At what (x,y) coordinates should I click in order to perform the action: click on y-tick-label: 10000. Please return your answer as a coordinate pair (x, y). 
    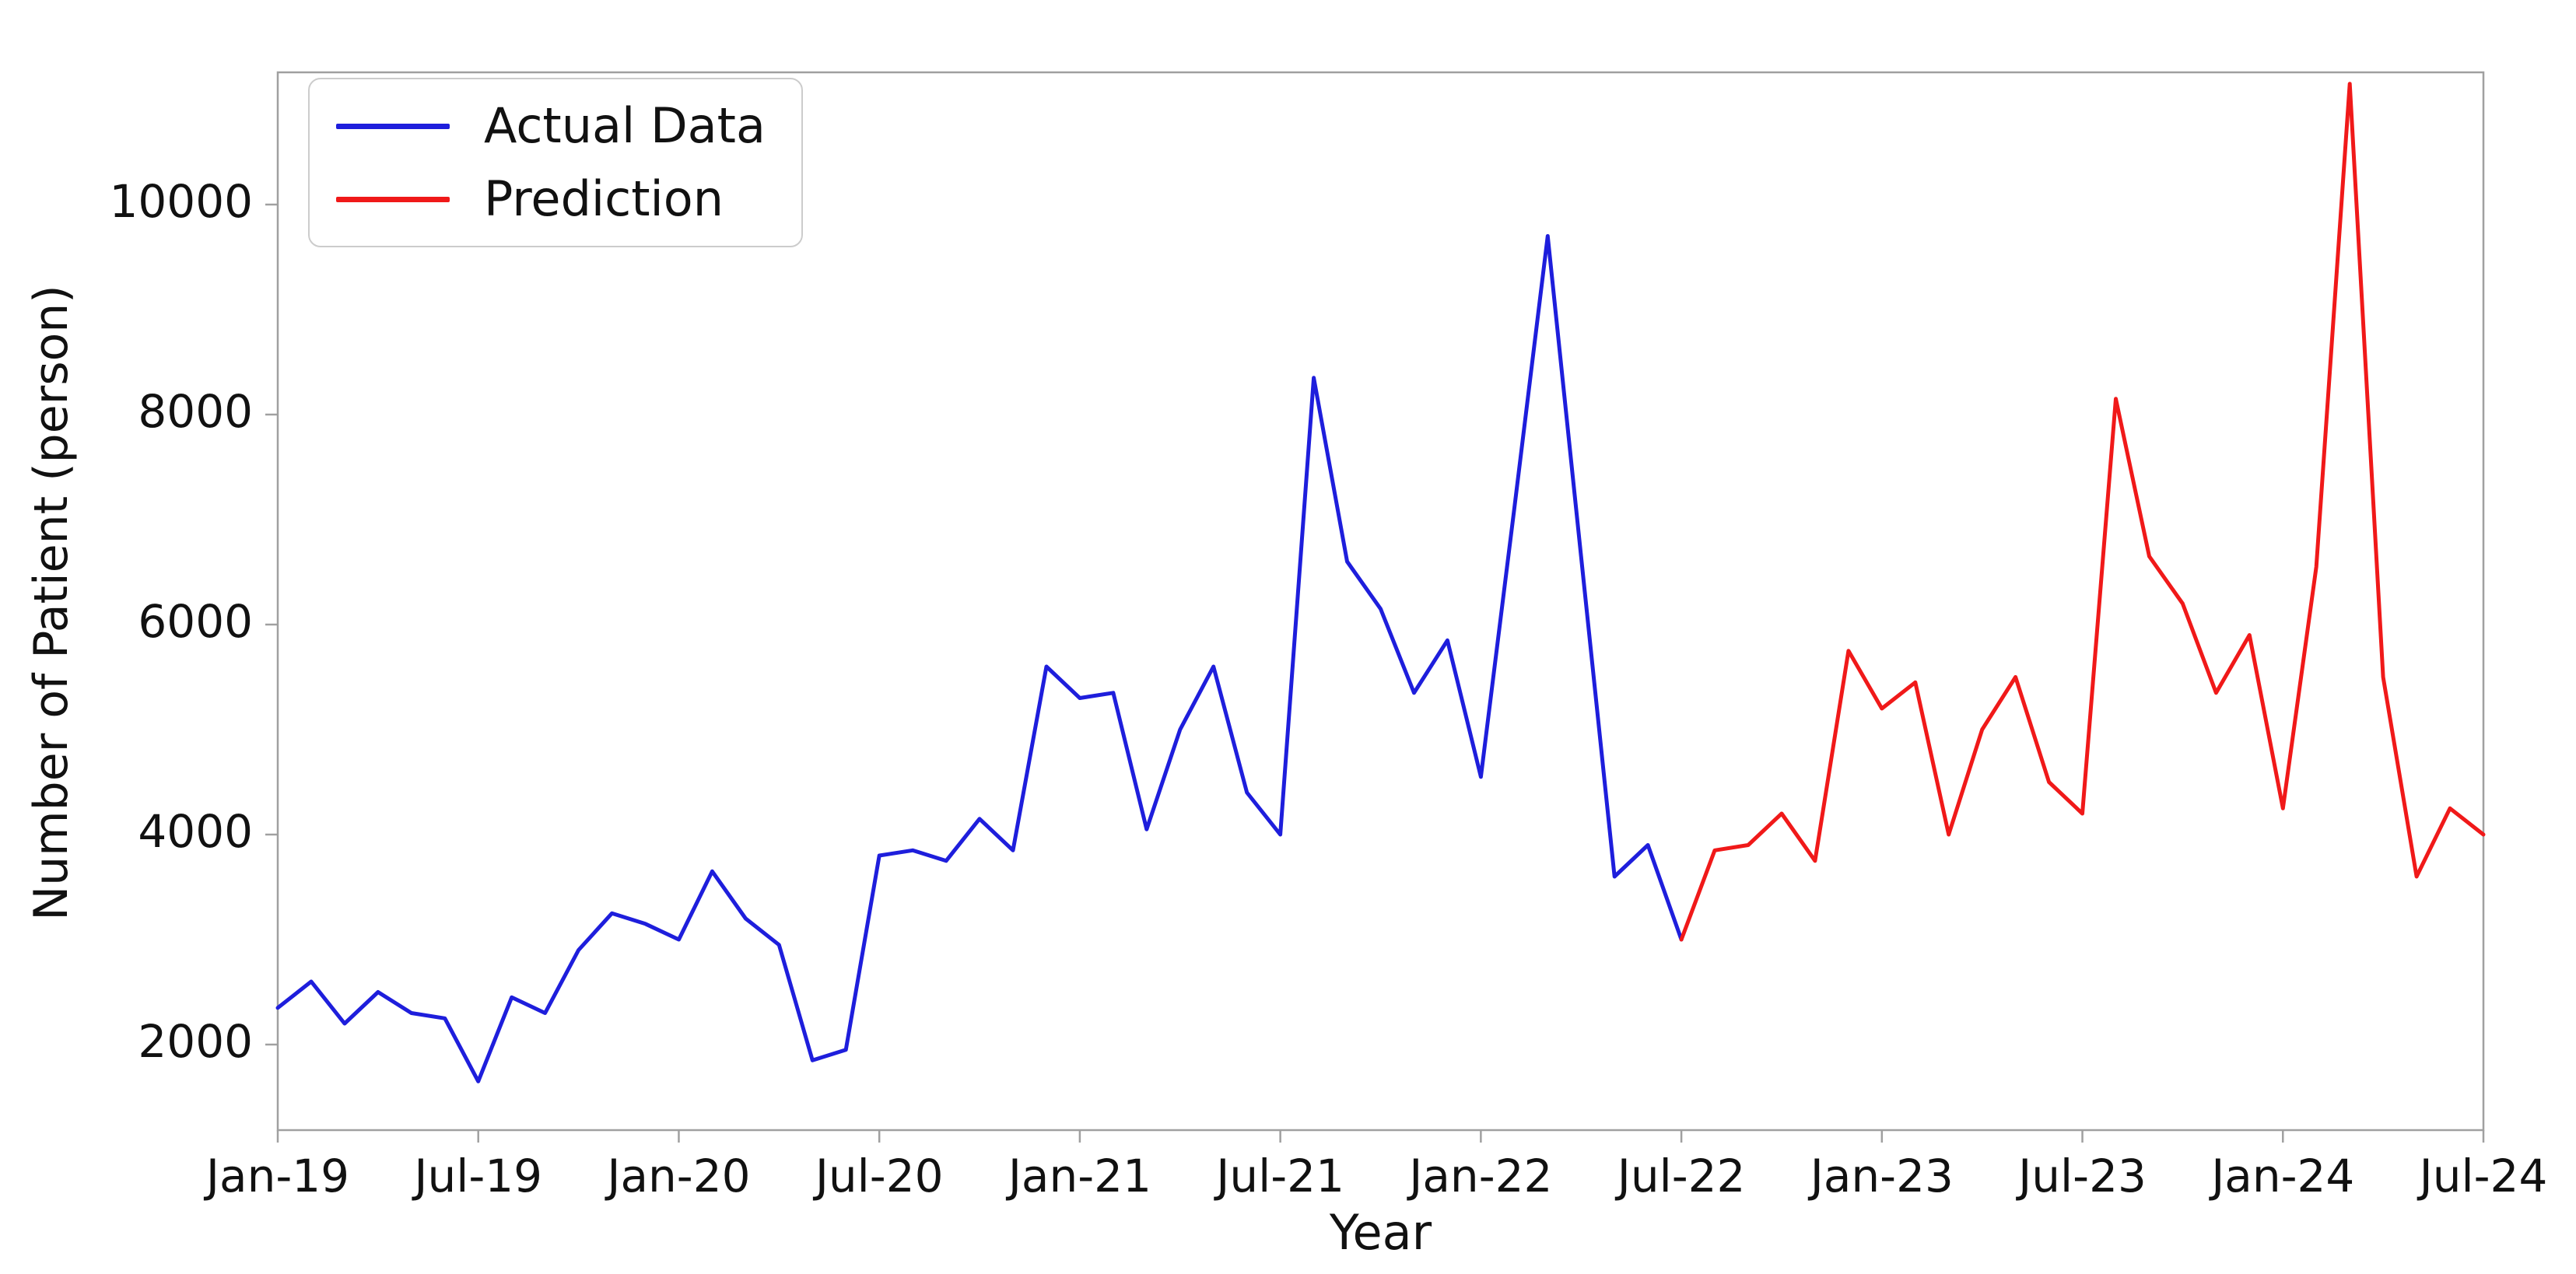
    Looking at the image, I should click on (181, 202).